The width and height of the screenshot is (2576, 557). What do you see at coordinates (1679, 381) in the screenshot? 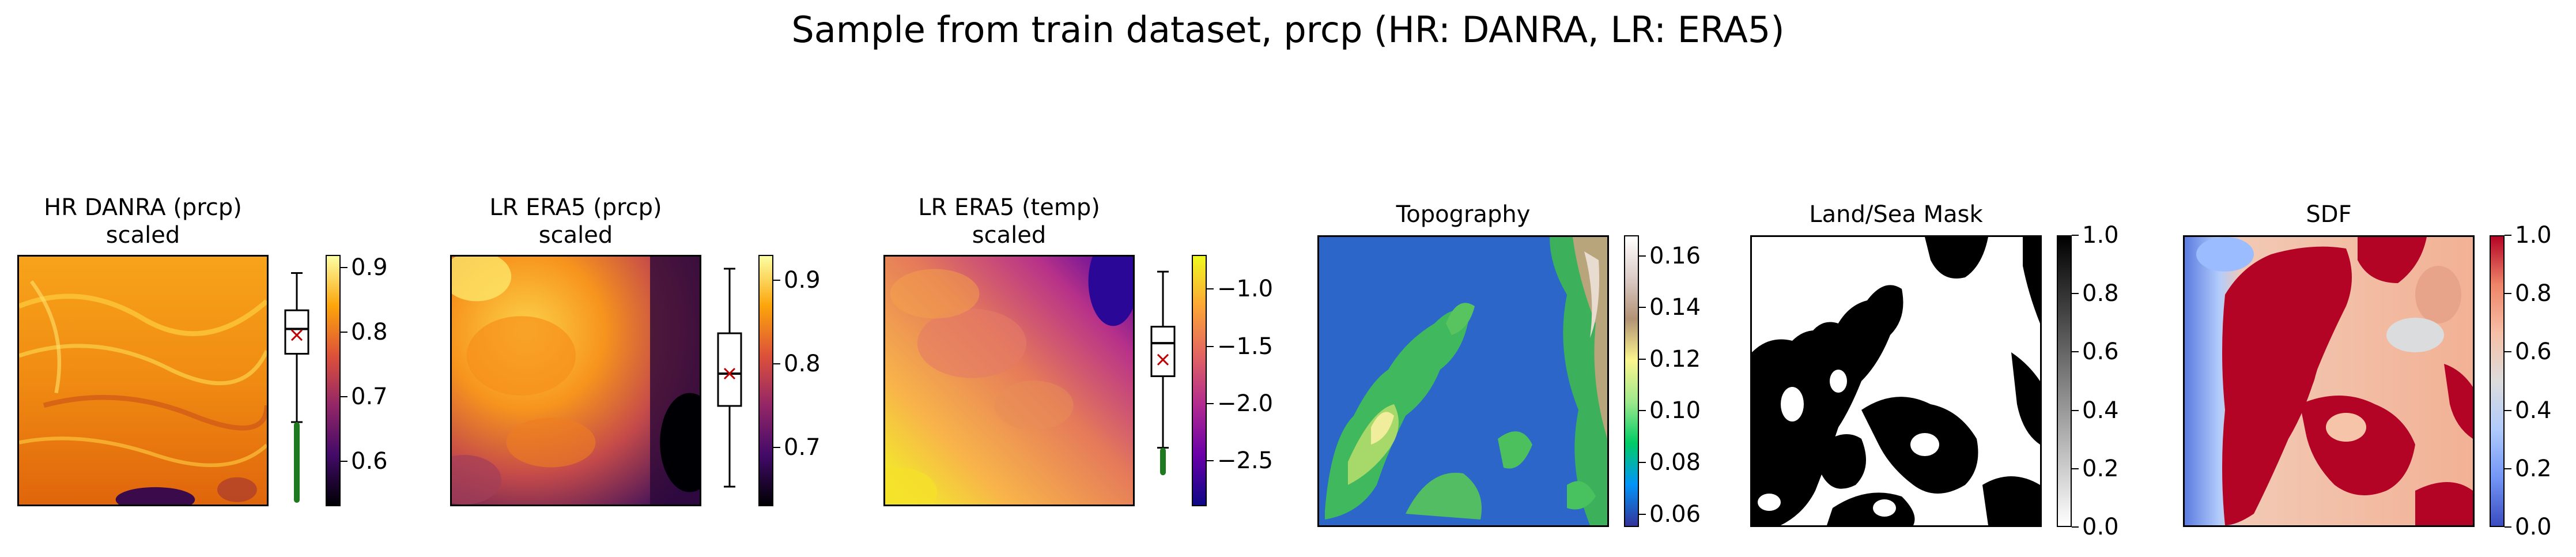
I see `panel-4-colorbar-ticks: 0.16 0.14 0.12 0.10 0.08 0.06` at bounding box center [1679, 381].